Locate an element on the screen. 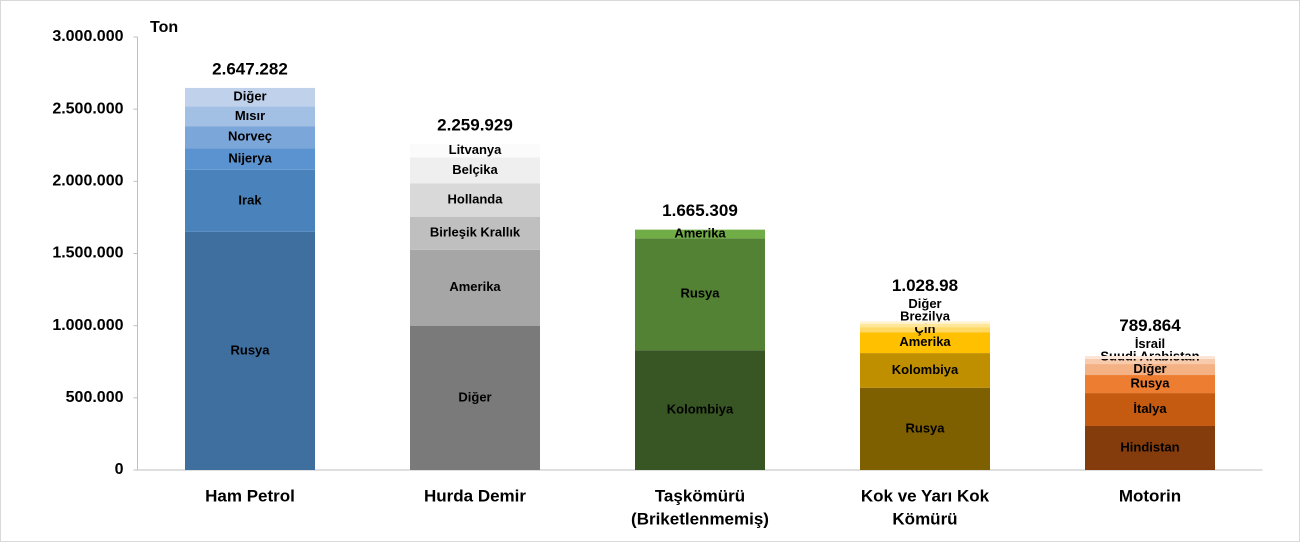 Image resolution: width=1301 pixels, height=543 pixels. segment-label: Belçika is located at coordinates (475, 169).